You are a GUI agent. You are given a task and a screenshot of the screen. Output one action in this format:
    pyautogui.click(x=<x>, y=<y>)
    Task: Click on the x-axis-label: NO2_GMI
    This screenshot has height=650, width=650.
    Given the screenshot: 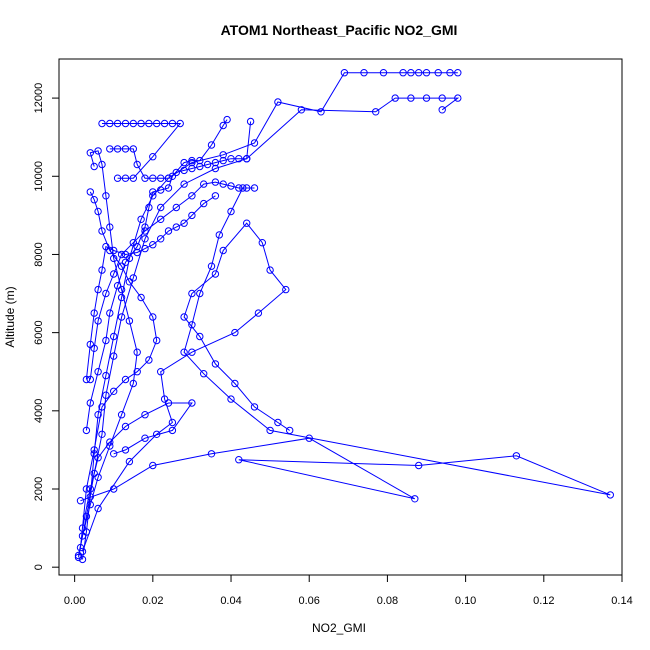 What is the action you would take?
    pyautogui.click(x=339, y=628)
    